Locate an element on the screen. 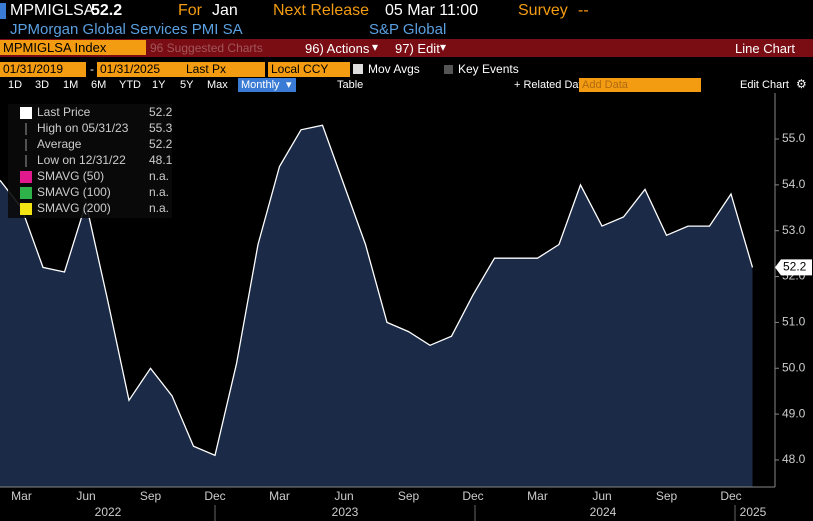 The height and width of the screenshot is (521, 813). next-value: 05 Mar 11:00 is located at coordinates (432, 10).